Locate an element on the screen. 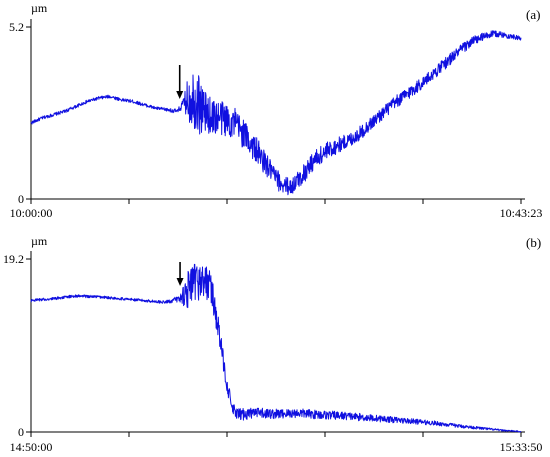  panel-a-label: (a) is located at coordinates (533, 14).